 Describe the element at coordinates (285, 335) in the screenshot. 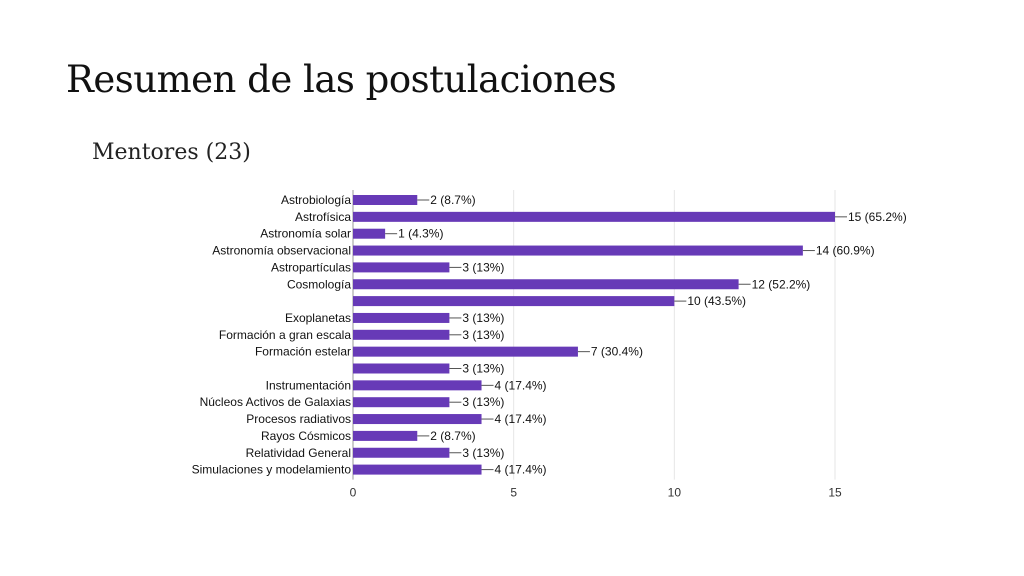

I see `category-label: Formación a gran escala` at that location.